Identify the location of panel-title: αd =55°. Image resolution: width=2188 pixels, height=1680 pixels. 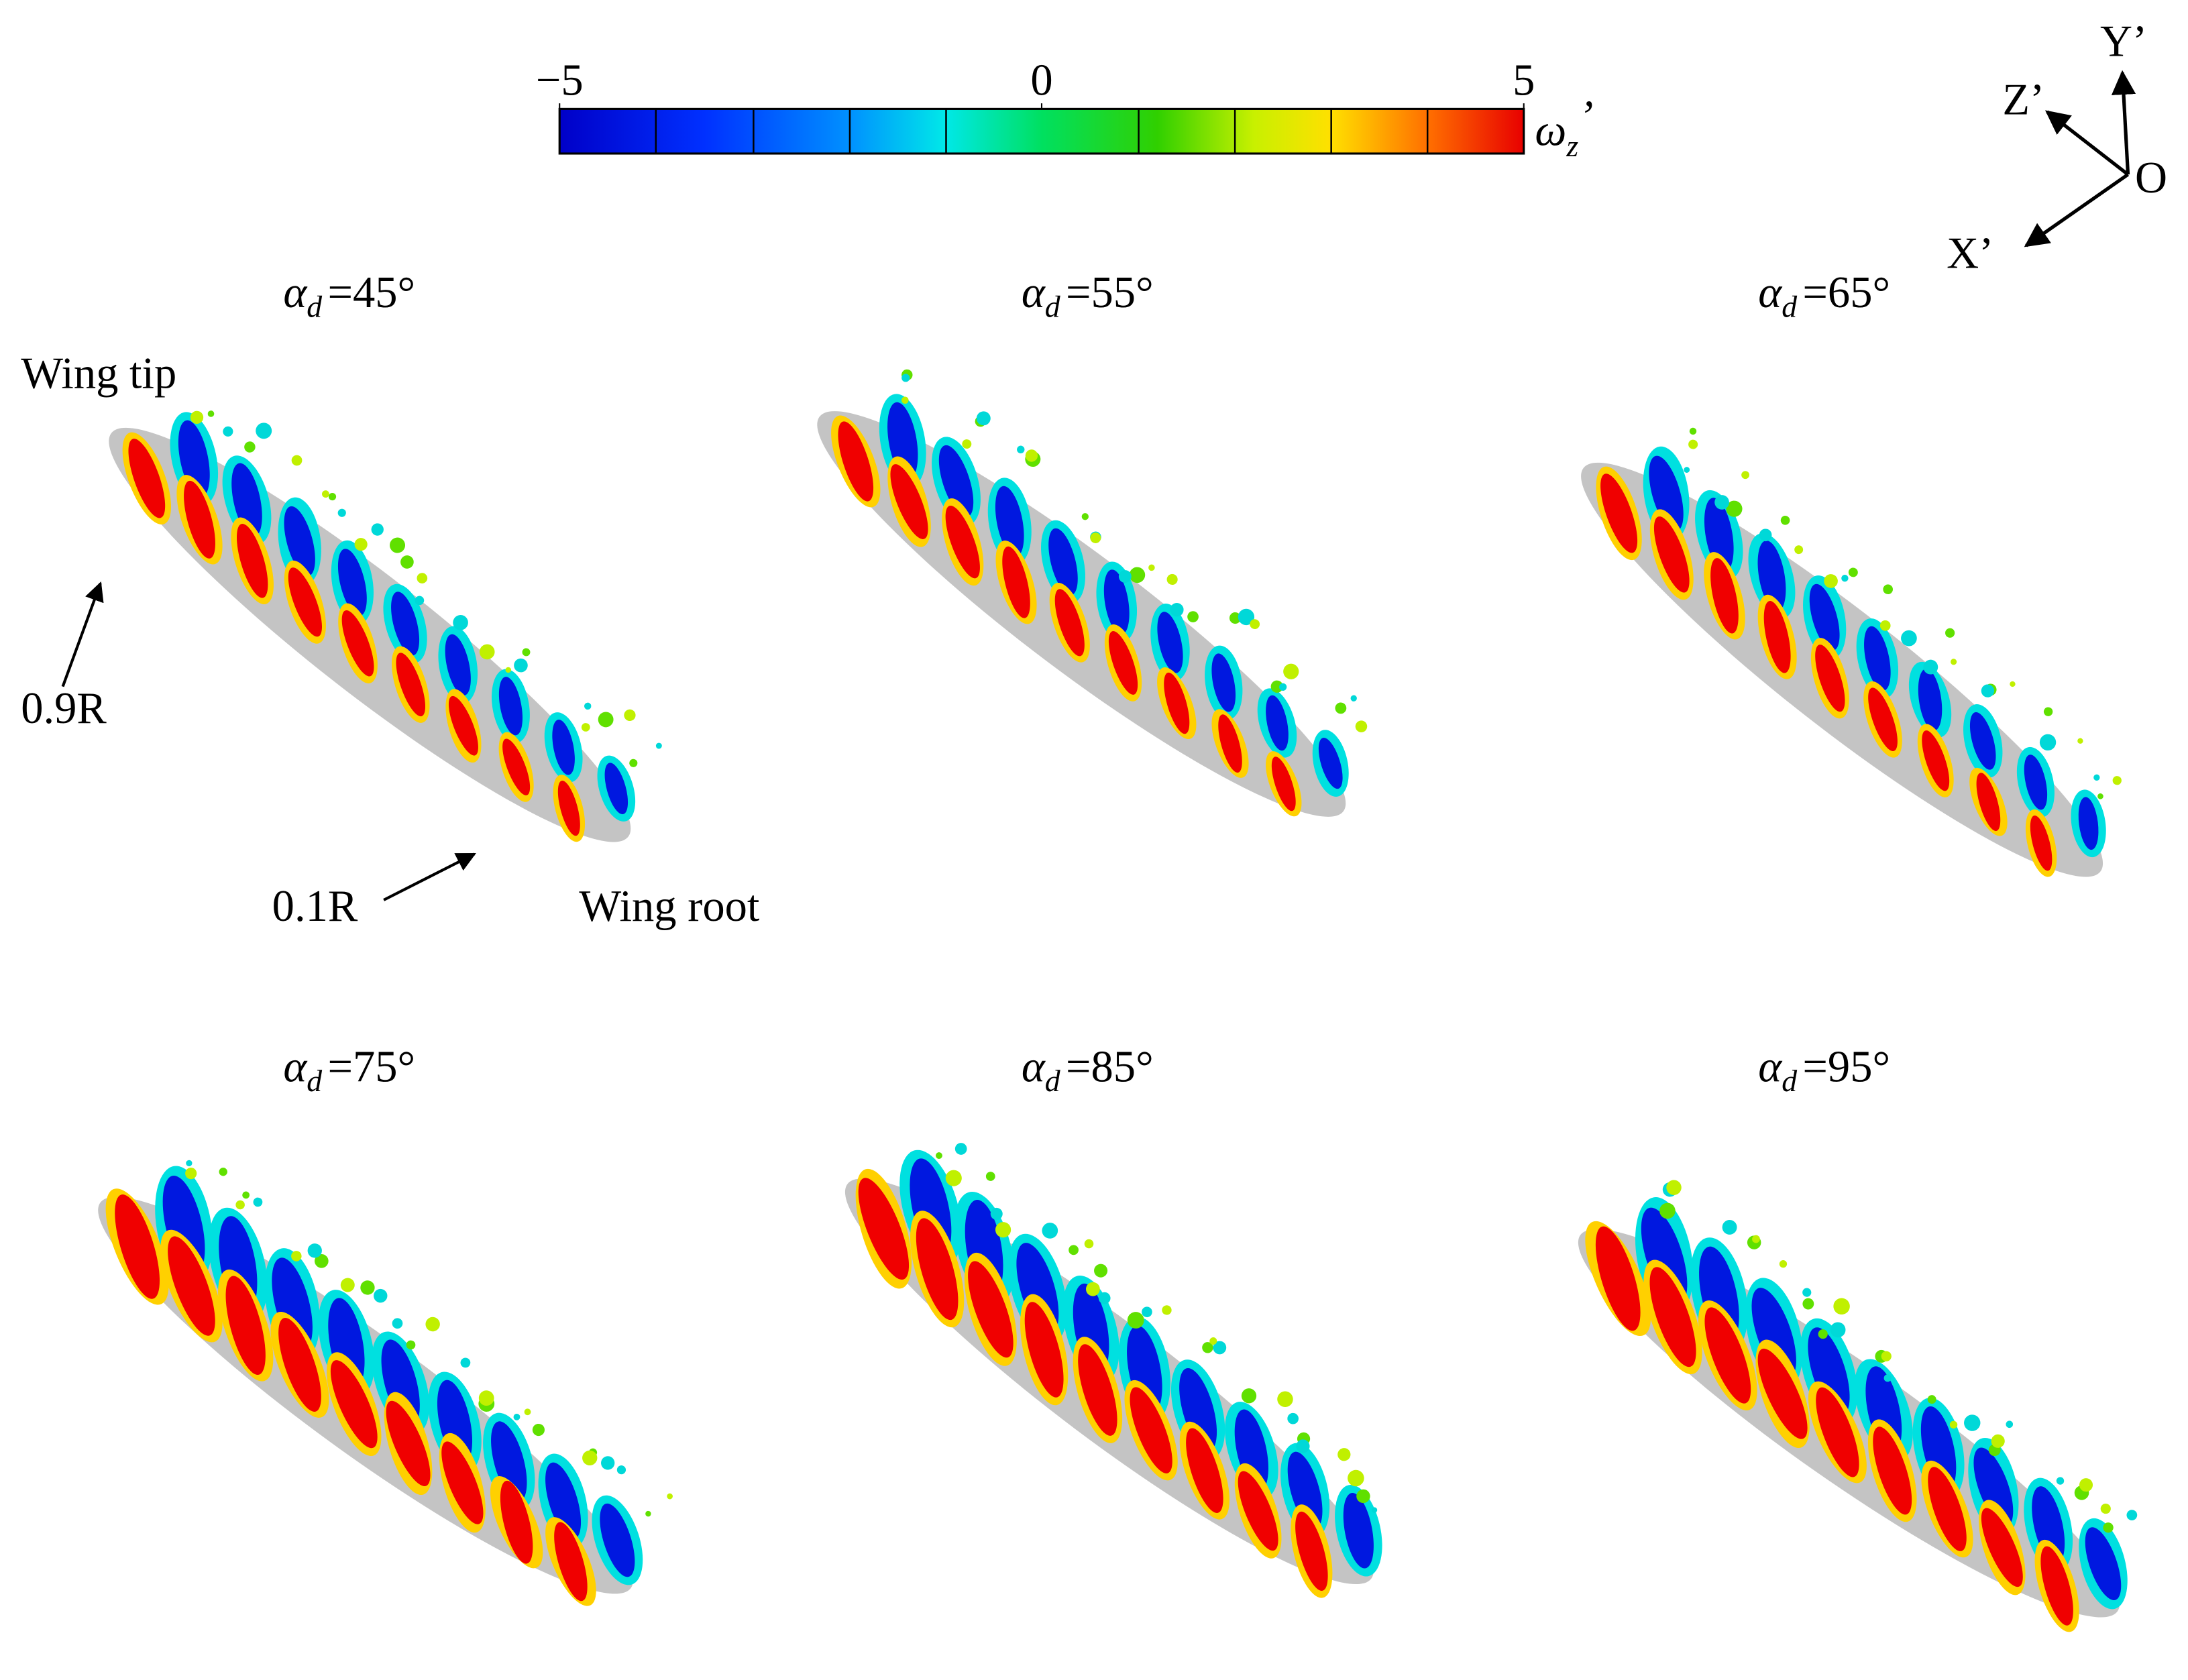
(1088, 296).